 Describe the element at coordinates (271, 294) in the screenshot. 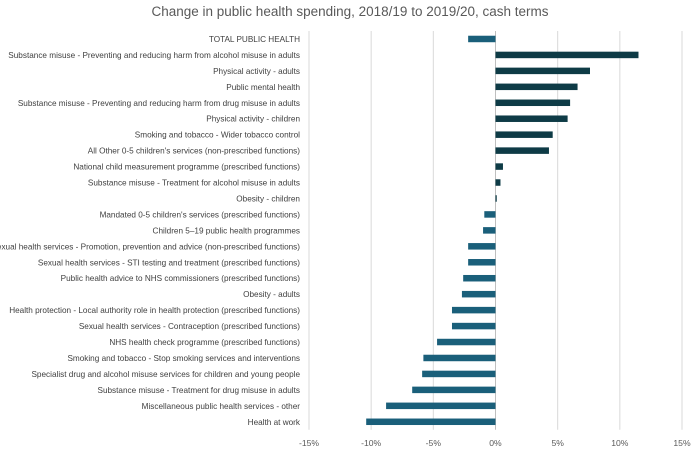

I see `category-label-16: Obesity - adults` at that location.